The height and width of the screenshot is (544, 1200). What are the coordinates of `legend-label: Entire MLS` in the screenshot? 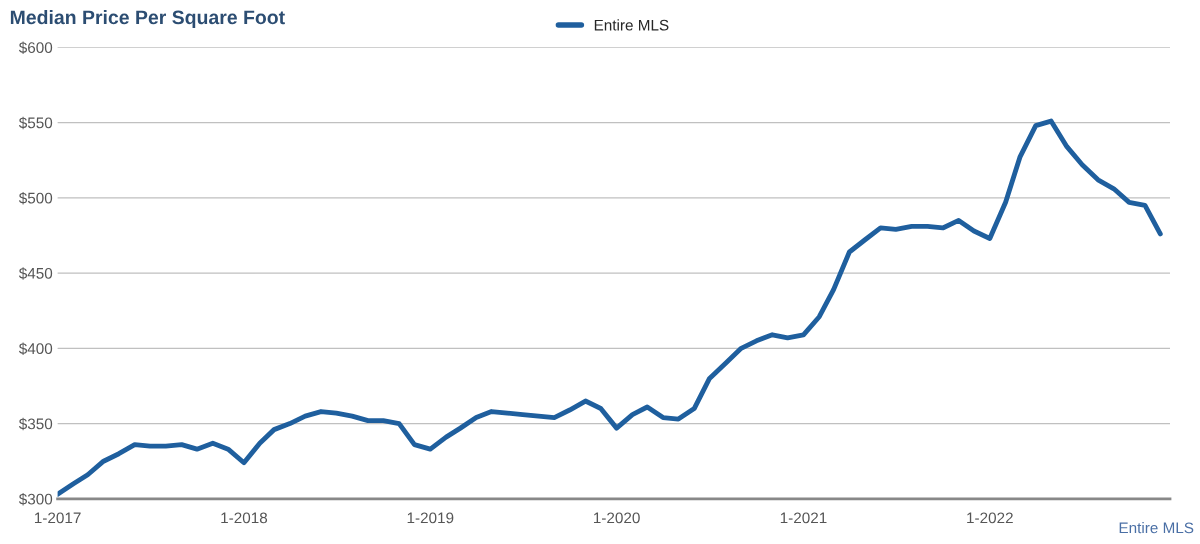 It's located at (631, 25).